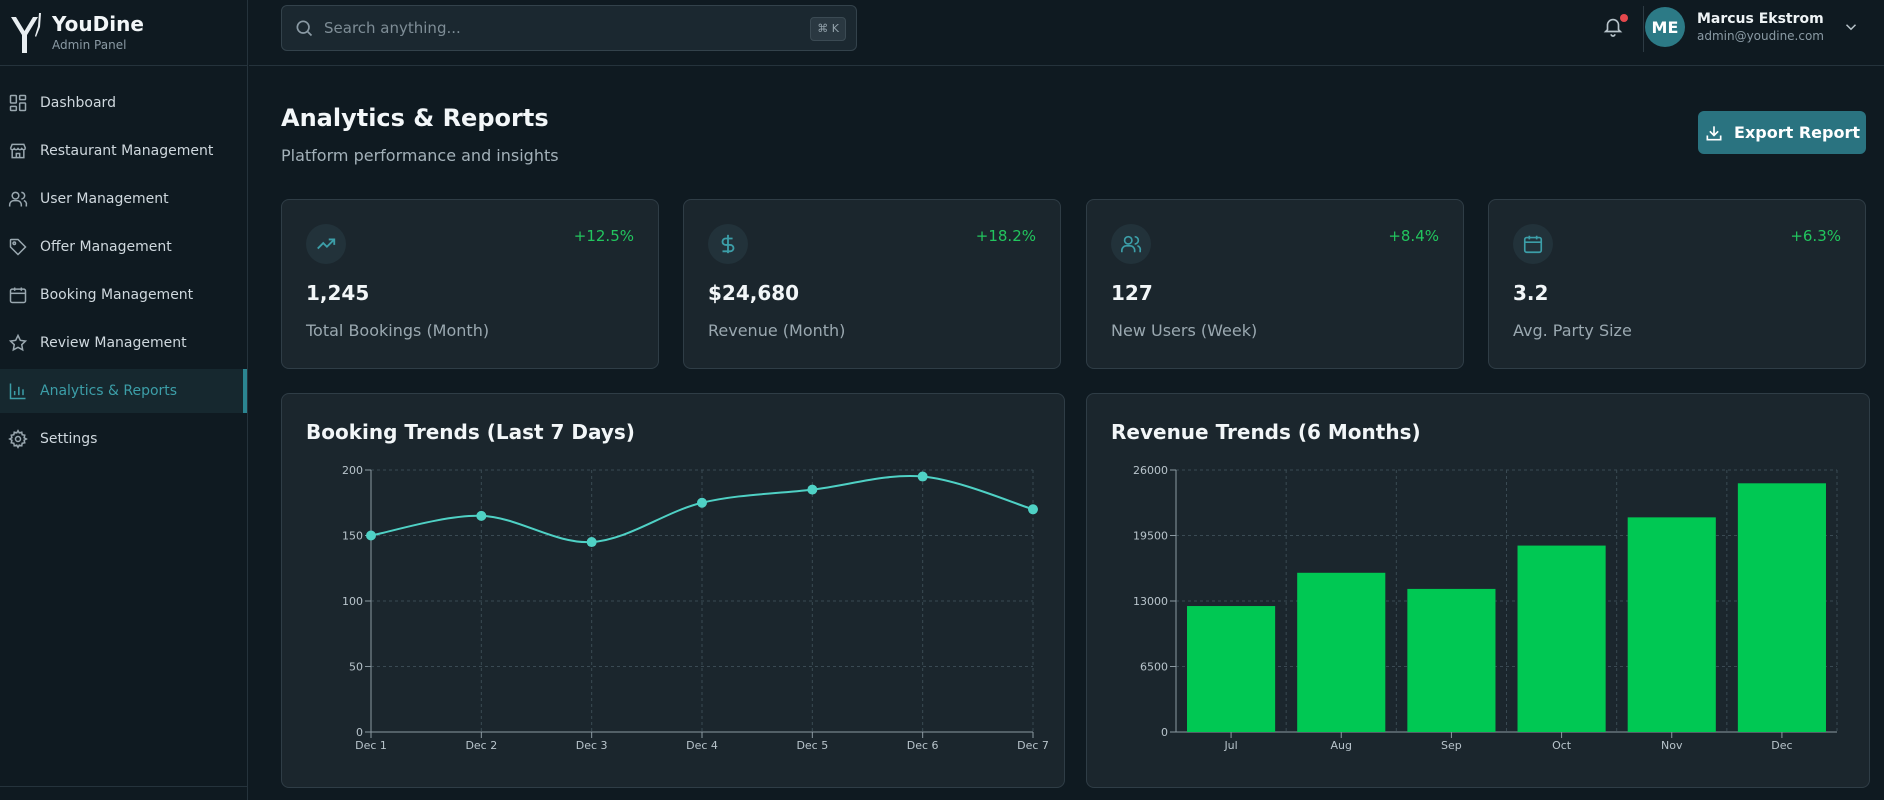  Describe the element at coordinates (104, 199) in the screenshot. I see `sidebar-item-label: User Management` at that location.